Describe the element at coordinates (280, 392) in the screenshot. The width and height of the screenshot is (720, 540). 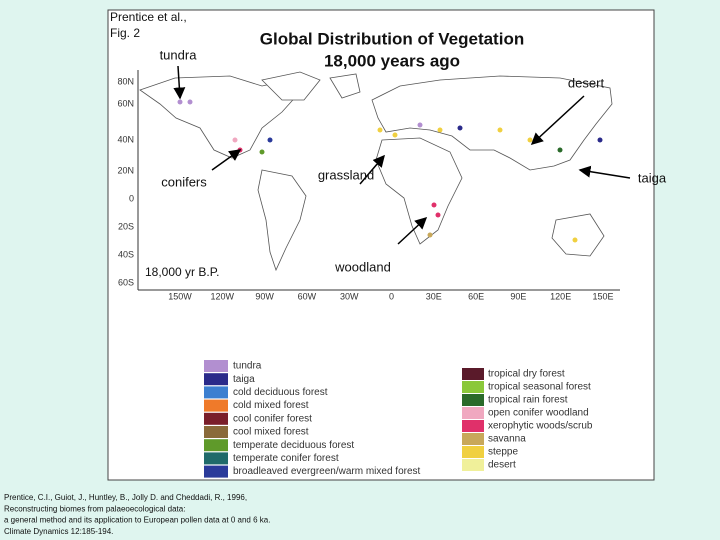
I see `legend-label: cold deciduous forest` at that location.